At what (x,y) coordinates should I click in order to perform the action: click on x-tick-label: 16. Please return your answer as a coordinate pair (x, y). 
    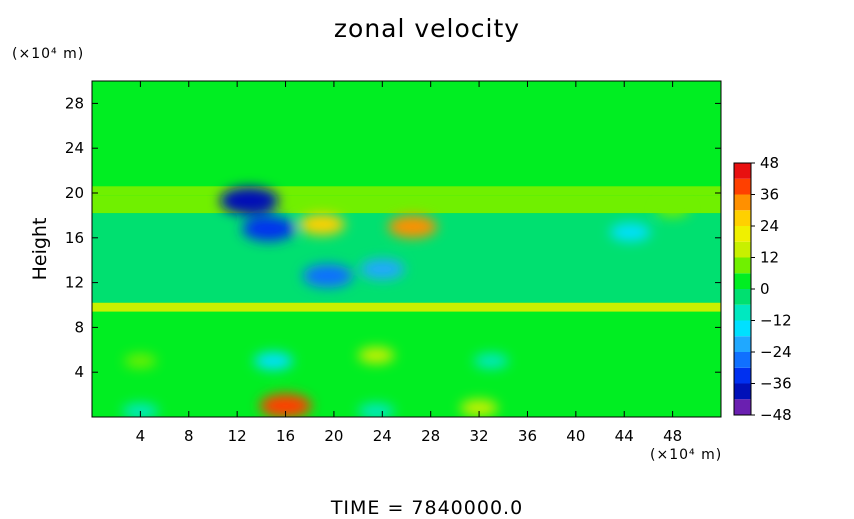
    Looking at the image, I should click on (285, 436).